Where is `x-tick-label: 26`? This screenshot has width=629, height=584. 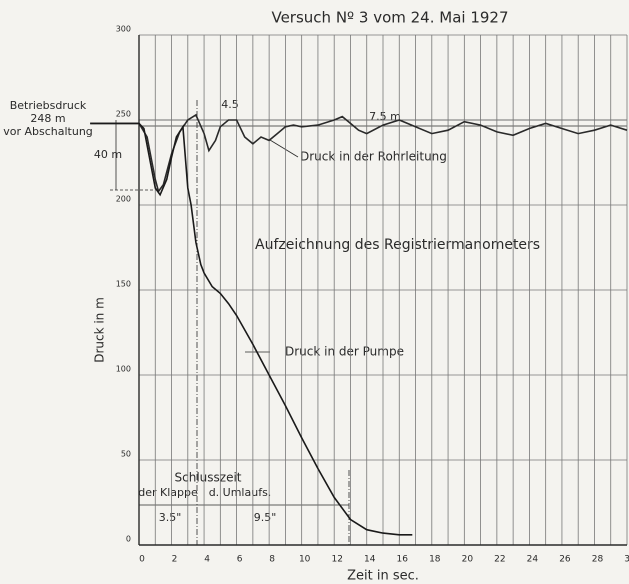 x-tick-label: 26 is located at coordinates (565, 560).